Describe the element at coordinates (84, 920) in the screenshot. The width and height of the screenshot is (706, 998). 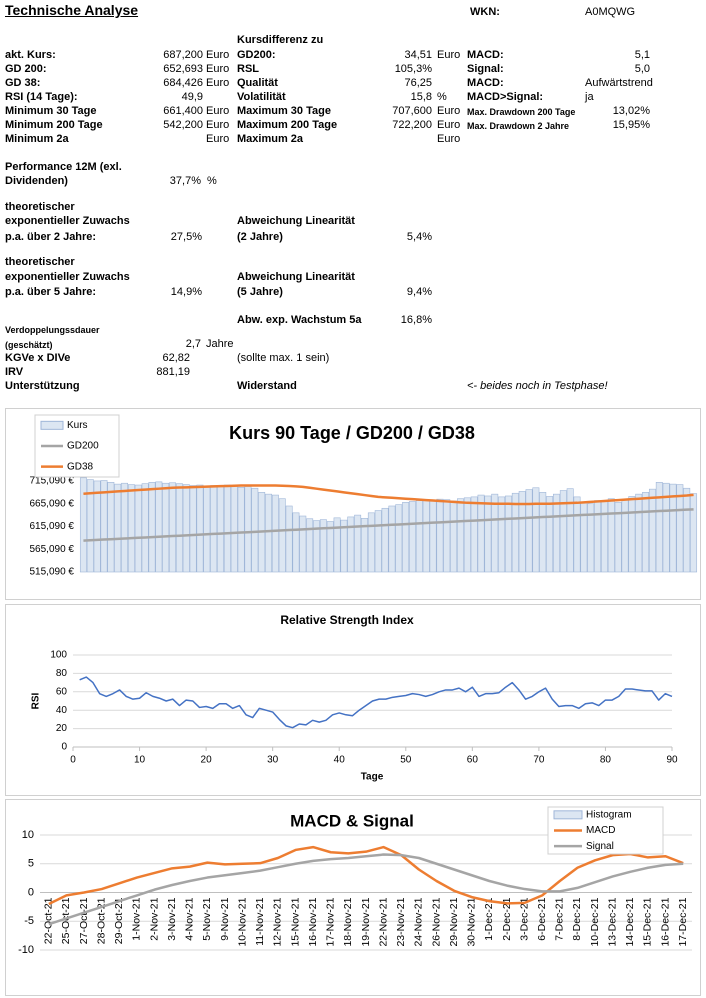
I see `x-tick-label: 27-Oct-21` at that location.